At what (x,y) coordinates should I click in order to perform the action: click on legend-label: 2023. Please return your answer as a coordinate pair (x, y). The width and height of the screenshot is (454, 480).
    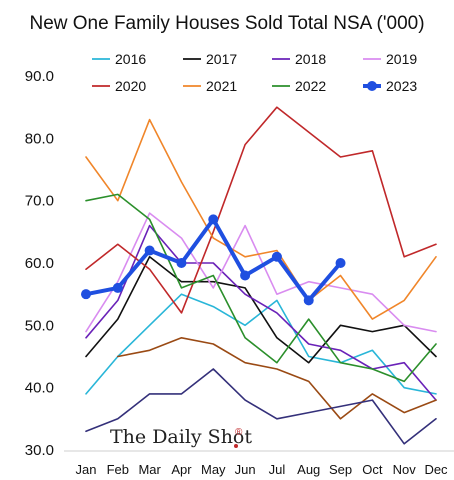
    Looking at the image, I should click on (401, 86).